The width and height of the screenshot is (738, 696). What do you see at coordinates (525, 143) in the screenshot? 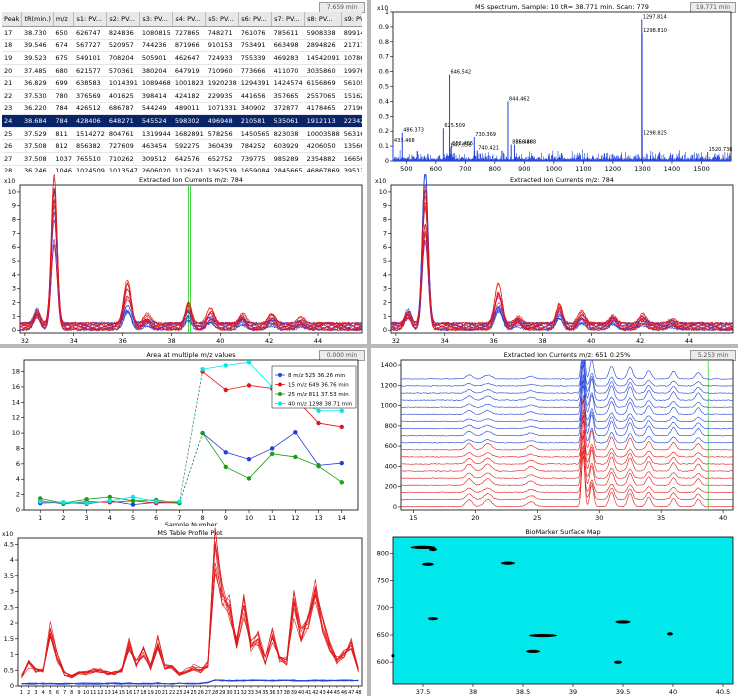
I see `peak-label: 866.488` at bounding box center [525, 143].